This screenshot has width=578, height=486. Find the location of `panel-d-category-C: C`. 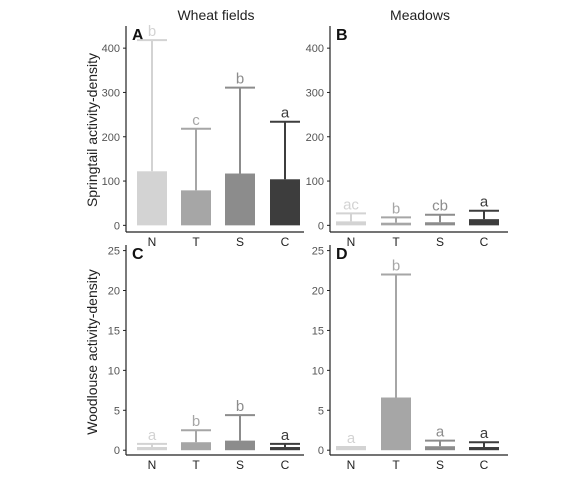

panel-d-category-C: C is located at coordinates (484, 465).